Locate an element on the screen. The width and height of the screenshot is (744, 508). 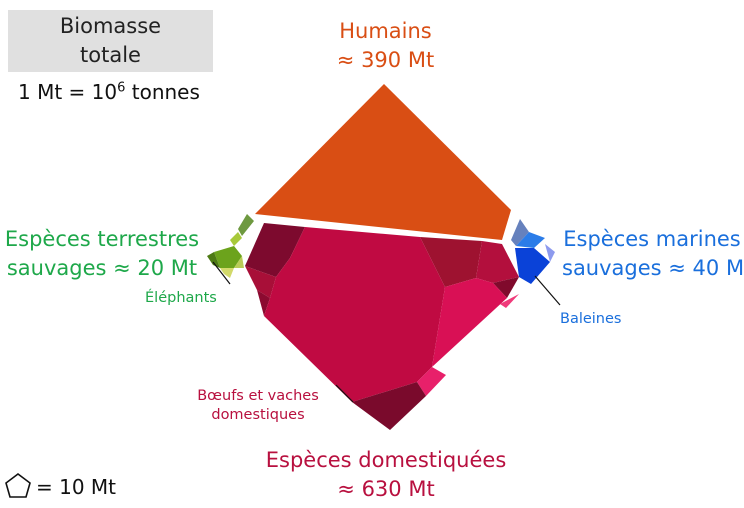
elephants-pointer is located at coordinates (221, 273).